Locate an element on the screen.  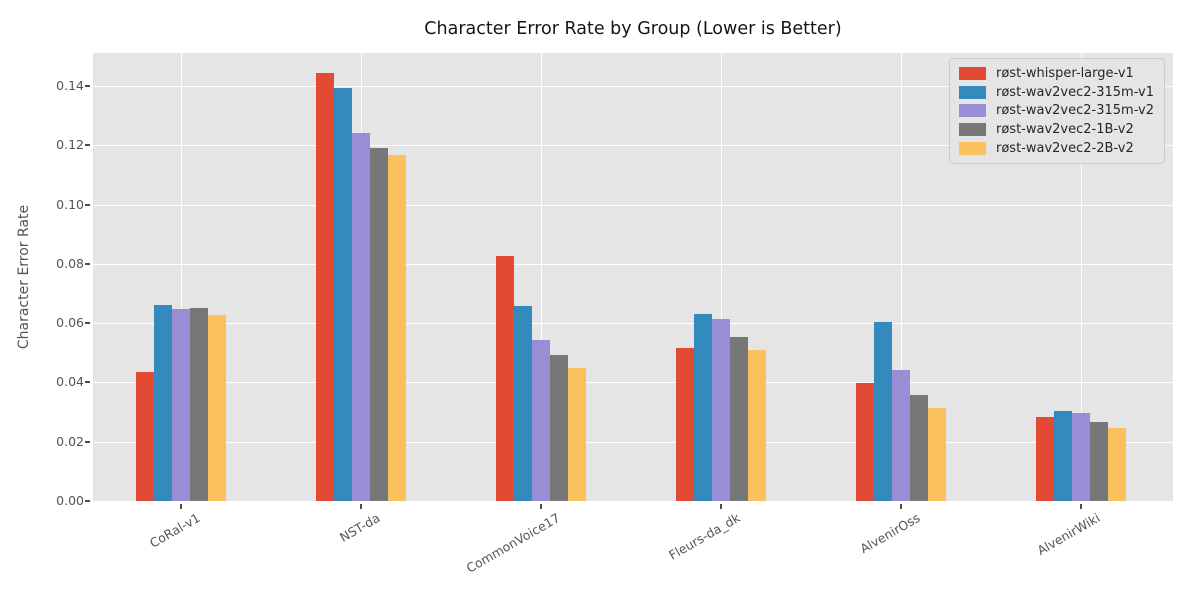
legend-swatch-røst-whisper-large-v1 is located at coordinates (972, 73).